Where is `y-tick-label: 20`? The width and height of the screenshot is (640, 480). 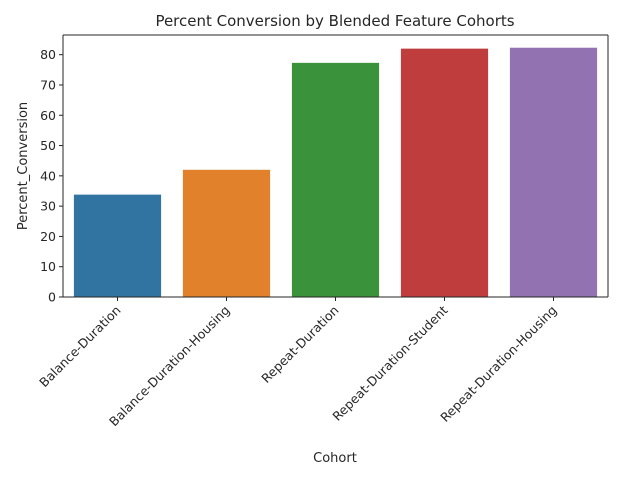 y-tick-label: 20 is located at coordinates (48, 236).